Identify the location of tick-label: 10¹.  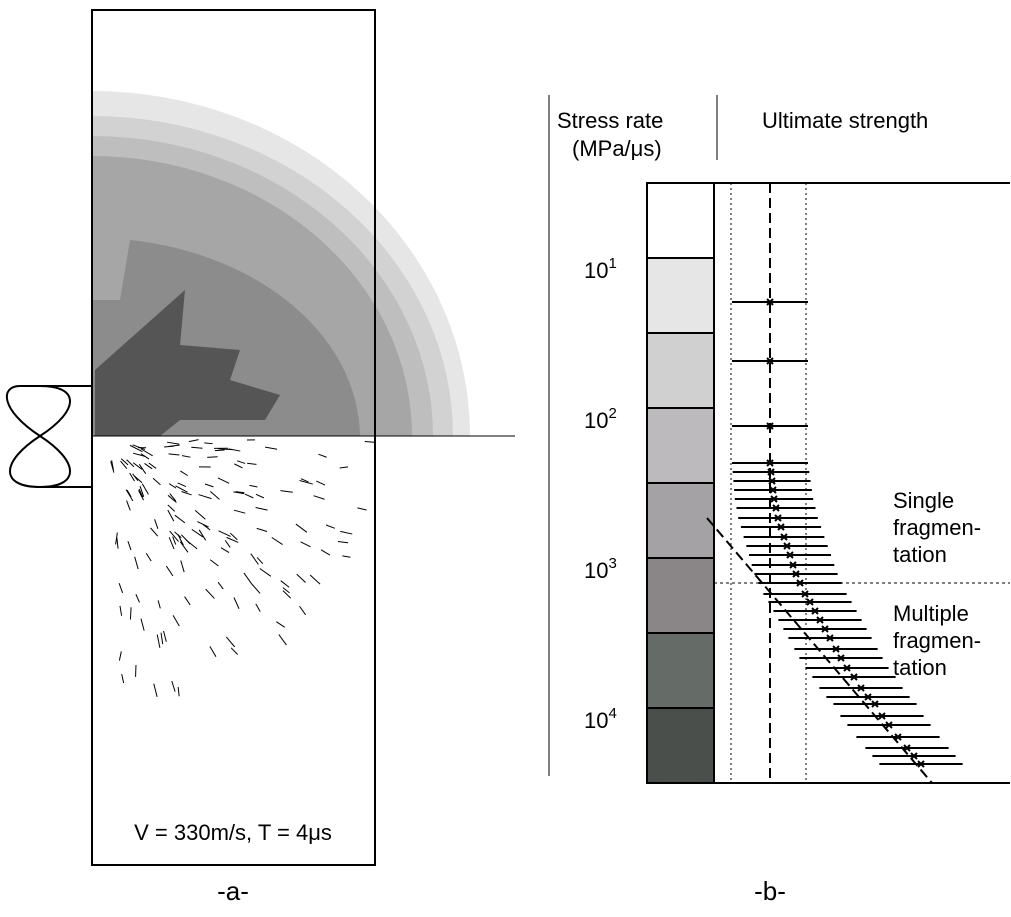
(600, 269).